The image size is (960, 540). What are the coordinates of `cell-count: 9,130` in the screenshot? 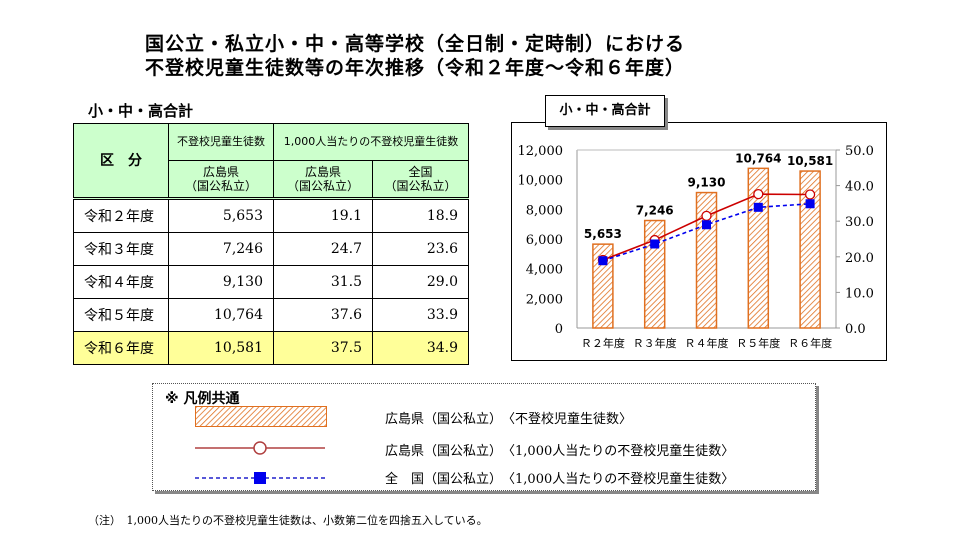 It's located at (221, 282).